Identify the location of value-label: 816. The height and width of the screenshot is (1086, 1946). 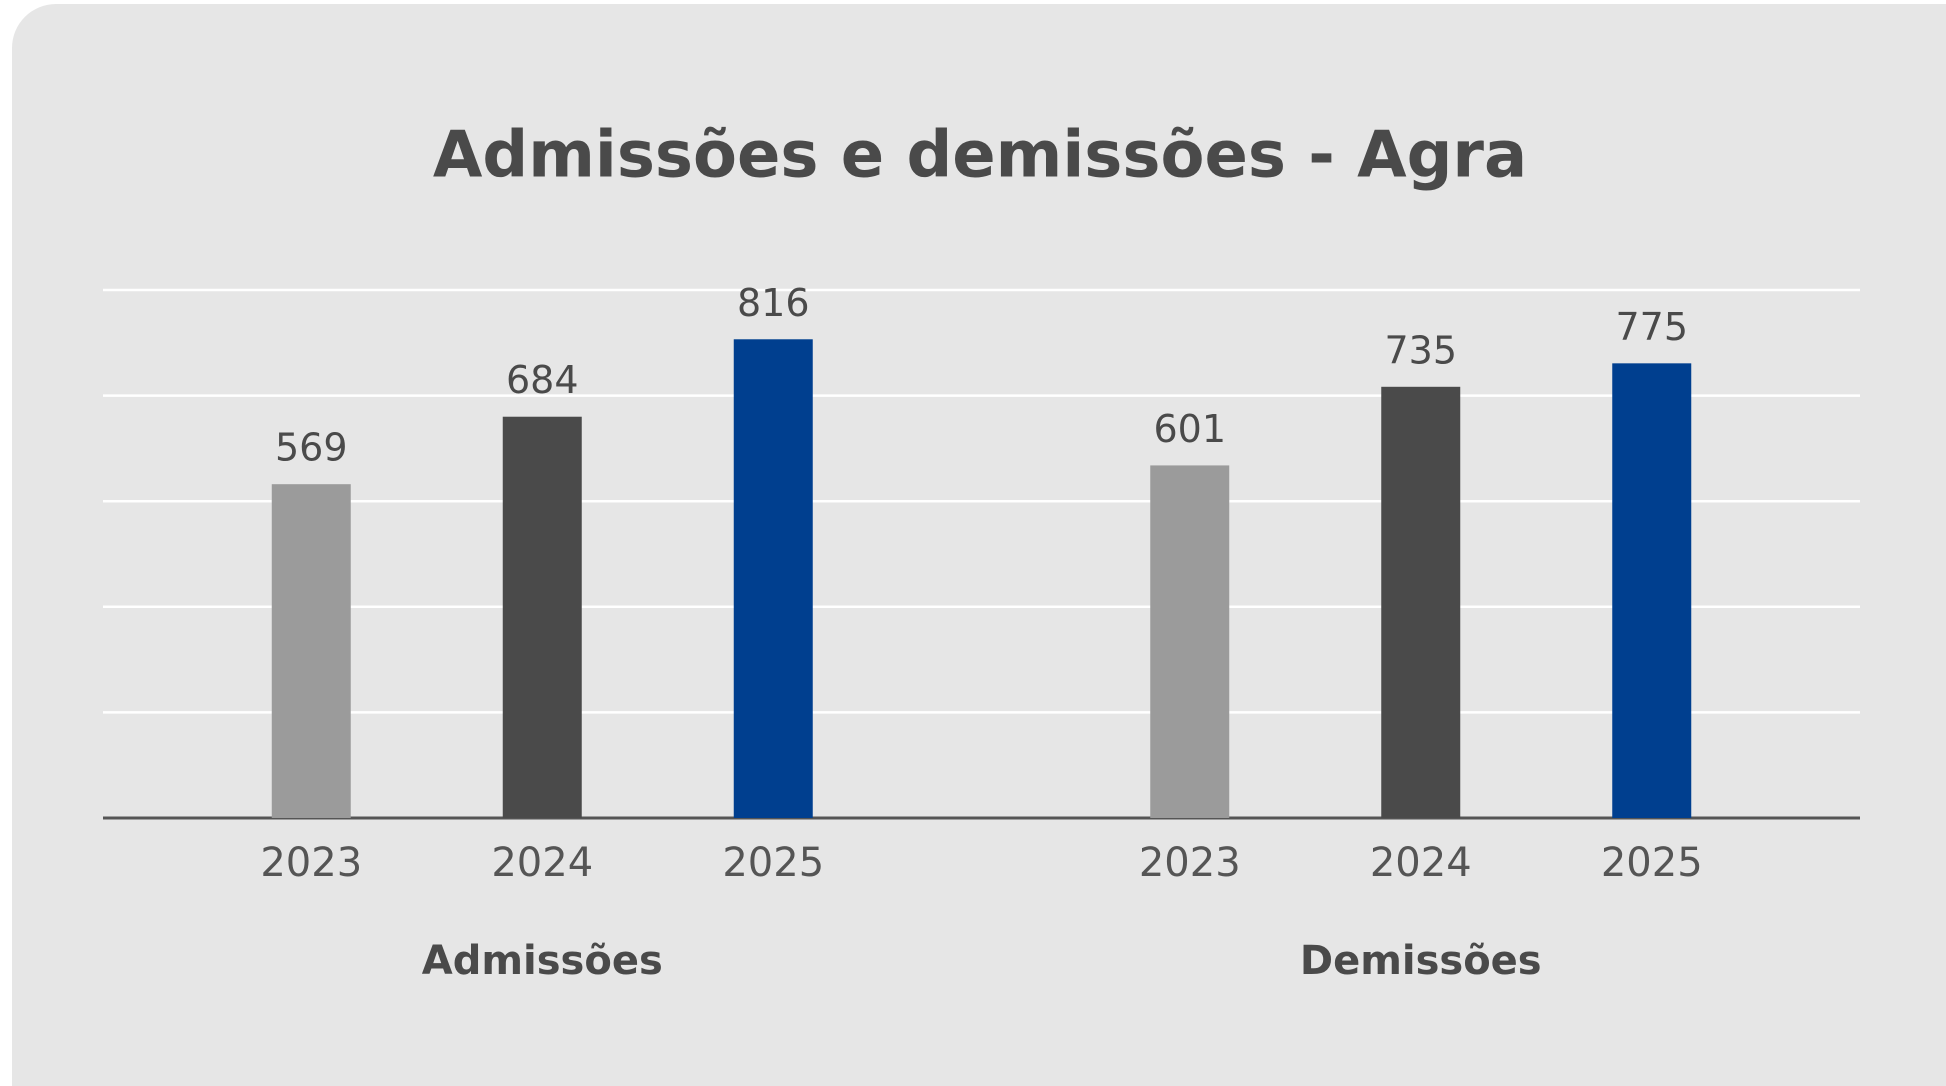
(773, 303).